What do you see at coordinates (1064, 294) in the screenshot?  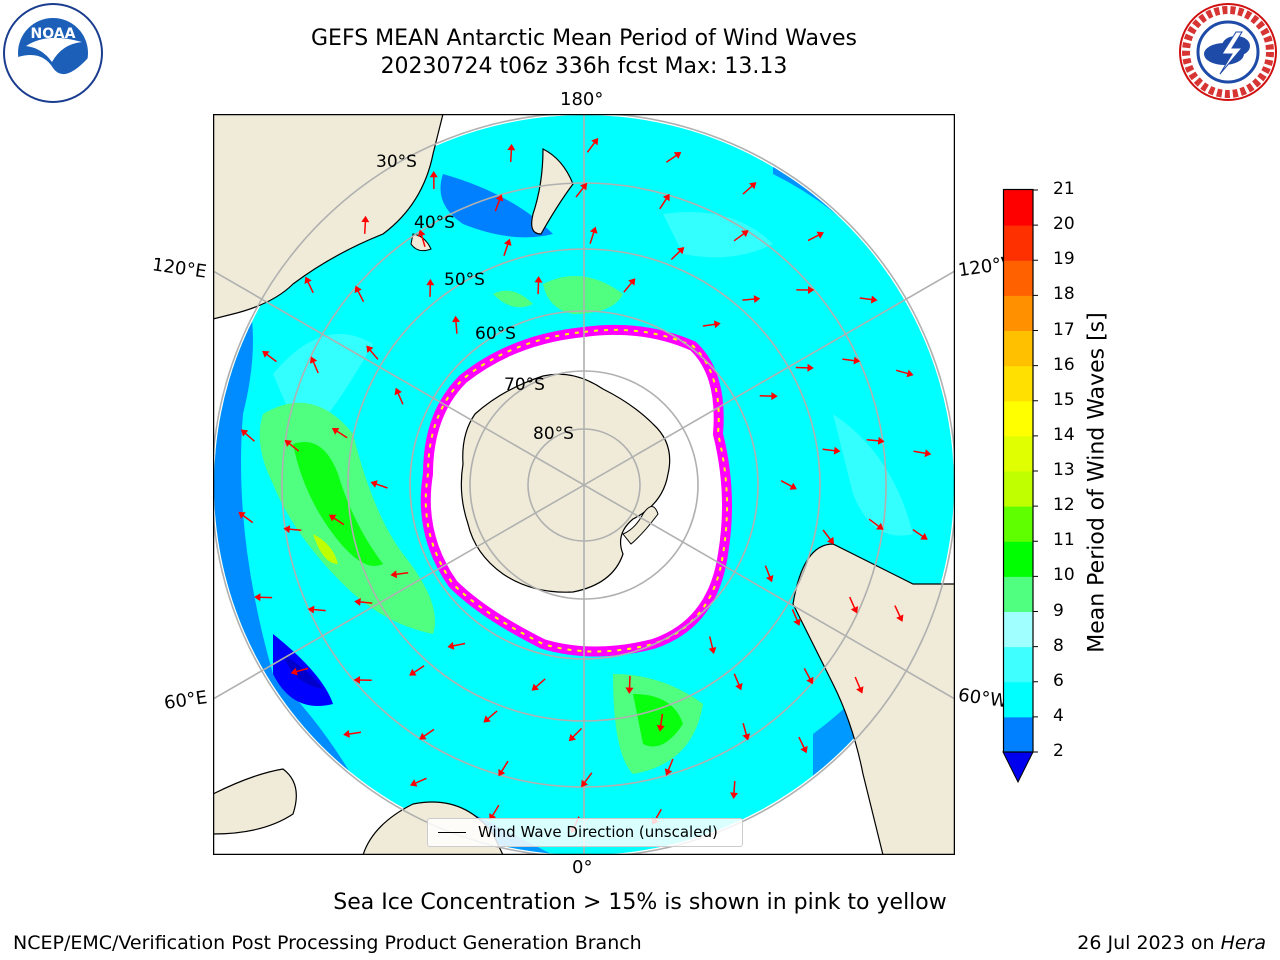 I see `colorbar-tick-label: 18` at bounding box center [1064, 294].